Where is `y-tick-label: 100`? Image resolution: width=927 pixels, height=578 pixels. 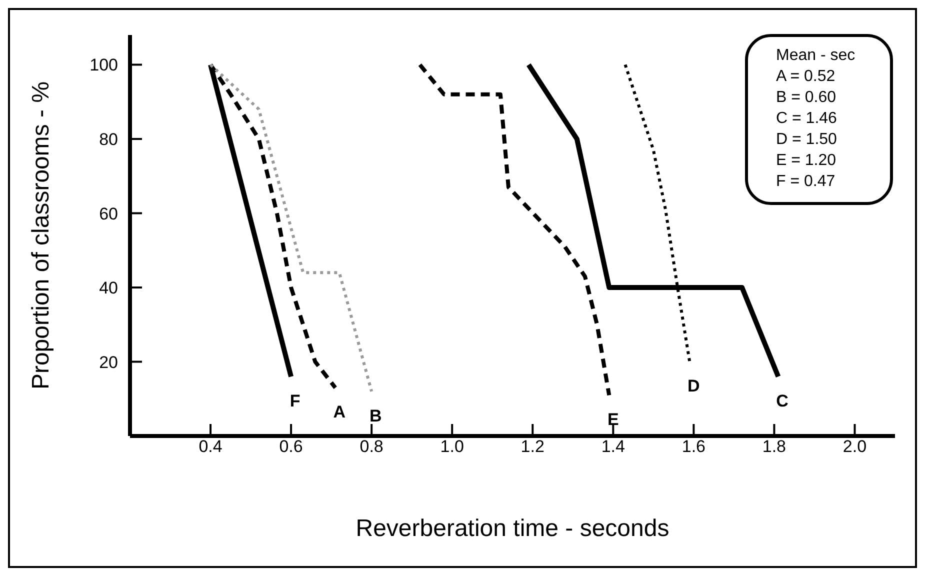
y-tick-label: 100 is located at coordinates (104, 65).